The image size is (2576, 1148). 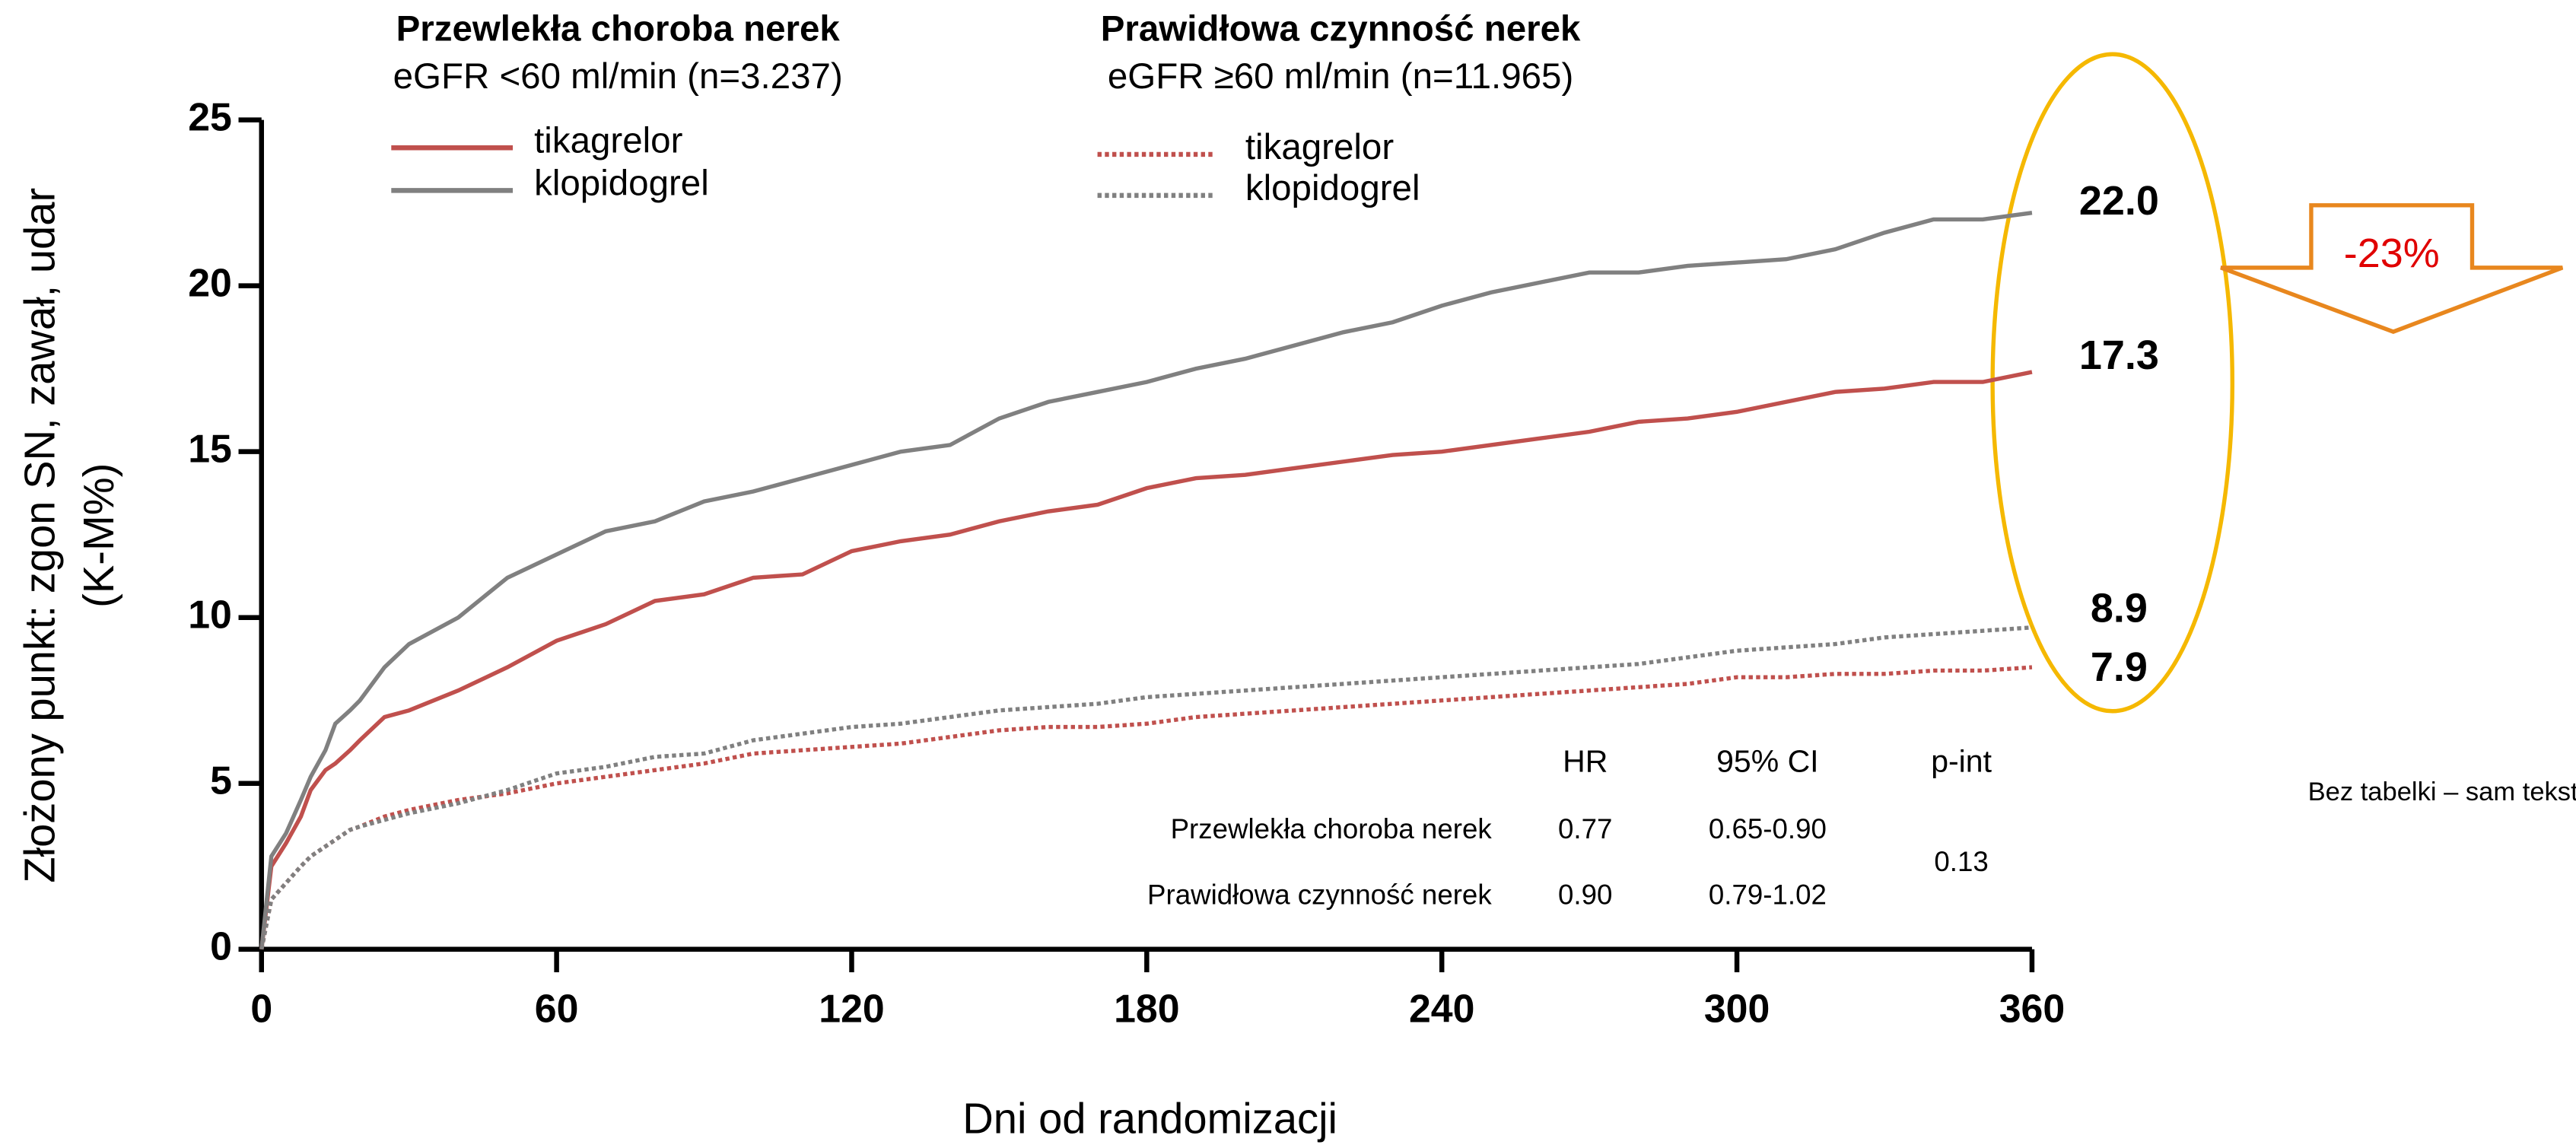 I want to click on x-tick-label: 180, so click(x=1146, y=1009).